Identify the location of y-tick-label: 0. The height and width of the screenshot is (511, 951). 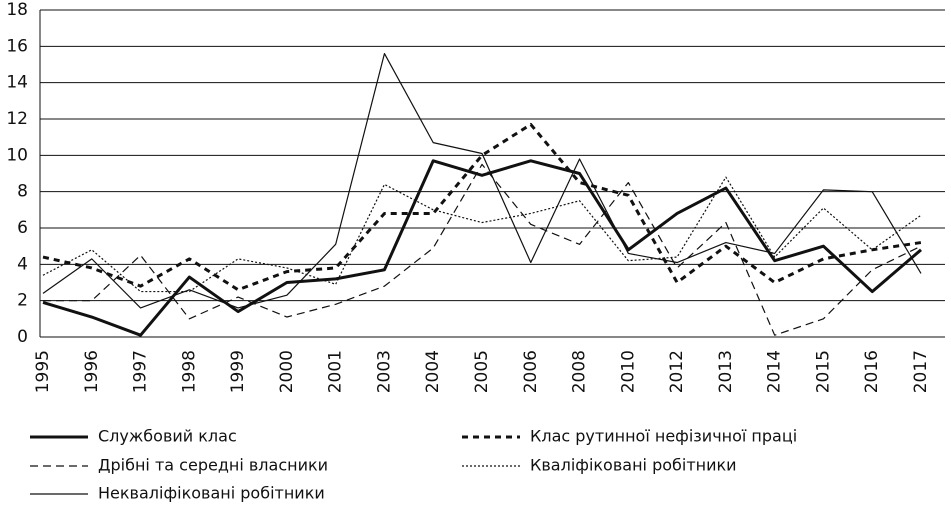
(22, 337).